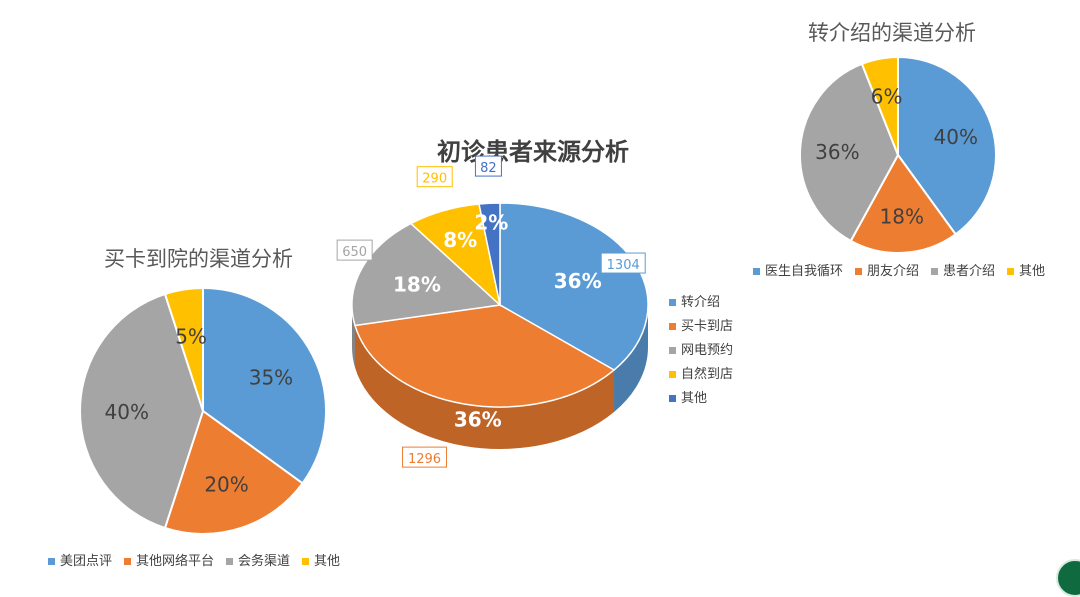  I want to click on left-legend-item-3: 其他, so click(321, 559).